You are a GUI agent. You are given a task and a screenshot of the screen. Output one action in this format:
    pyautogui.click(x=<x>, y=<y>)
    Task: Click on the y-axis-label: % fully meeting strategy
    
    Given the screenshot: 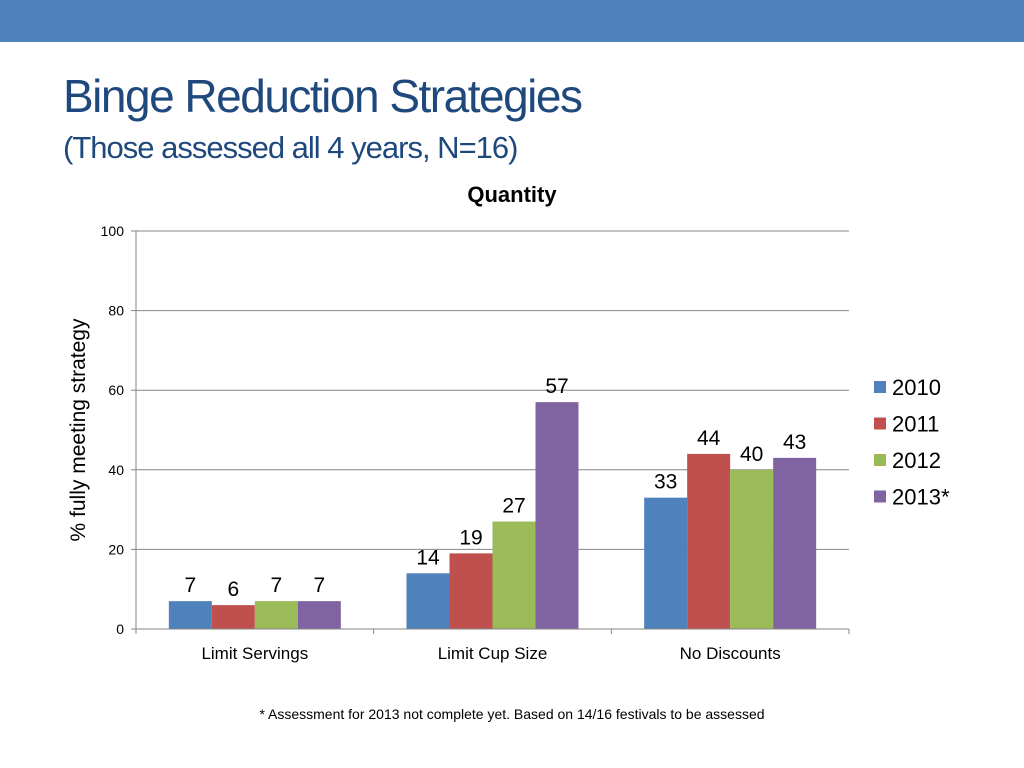 What is the action you would take?
    pyautogui.click(x=78, y=429)
    